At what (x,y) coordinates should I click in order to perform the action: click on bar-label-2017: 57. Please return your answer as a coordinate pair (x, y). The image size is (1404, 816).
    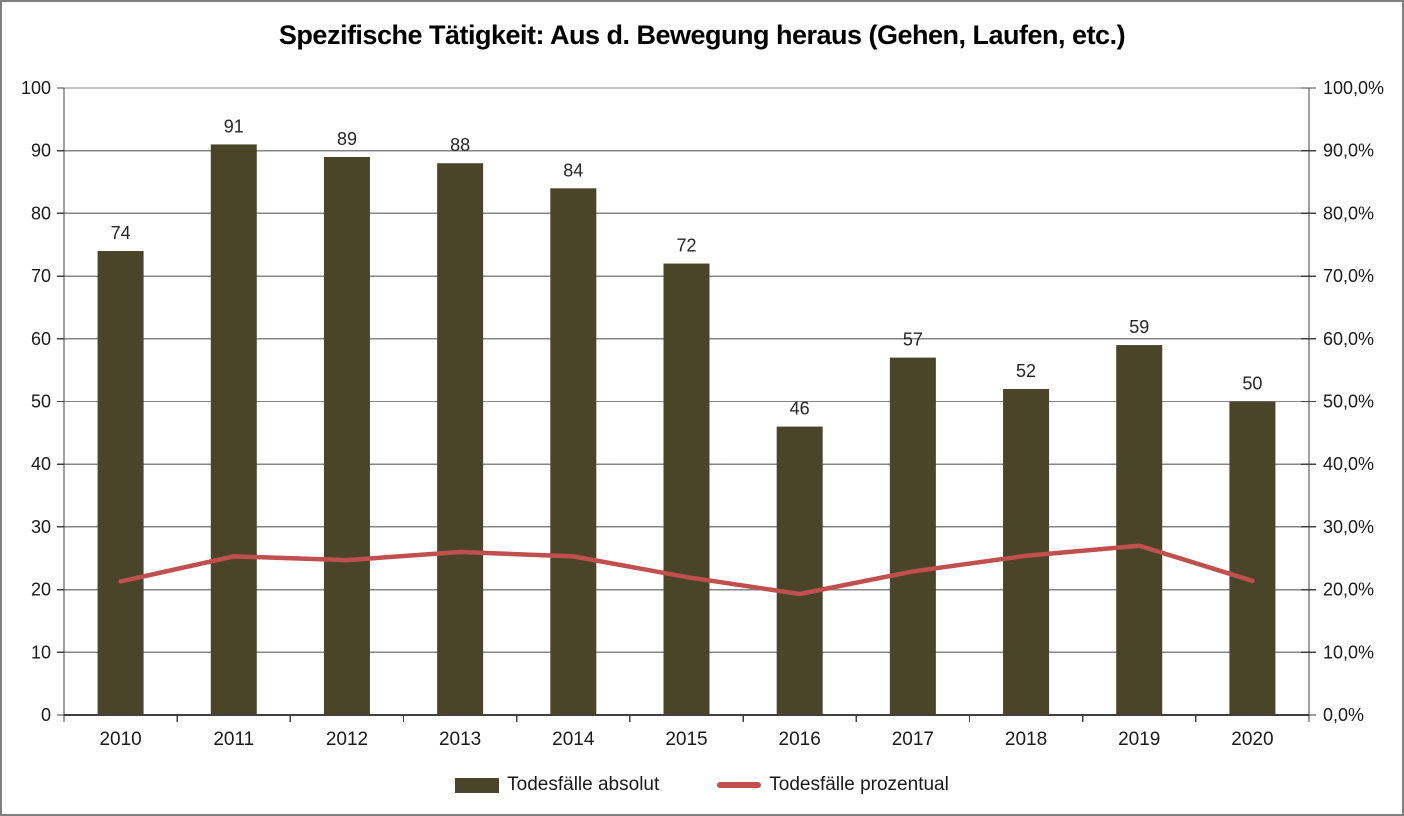
    Looking at the image, I should click on (913, 340).